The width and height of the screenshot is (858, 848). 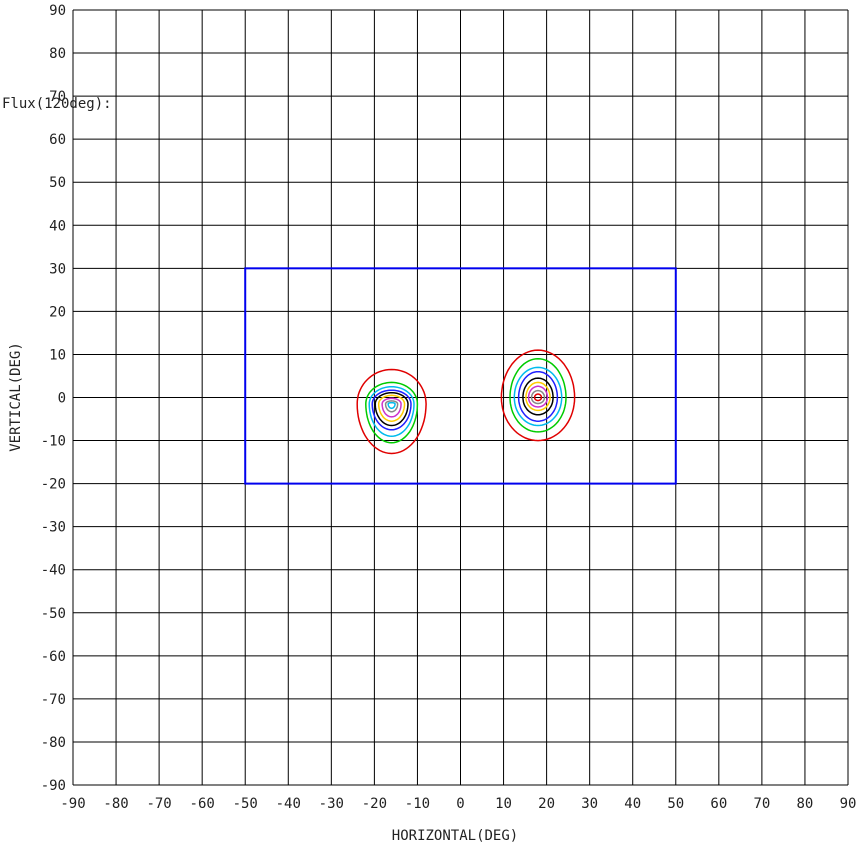 What do you see at coordinates (57, 355) in the screenshot?
I see `y-tick-label: 10` at bounding box center [57, 355].